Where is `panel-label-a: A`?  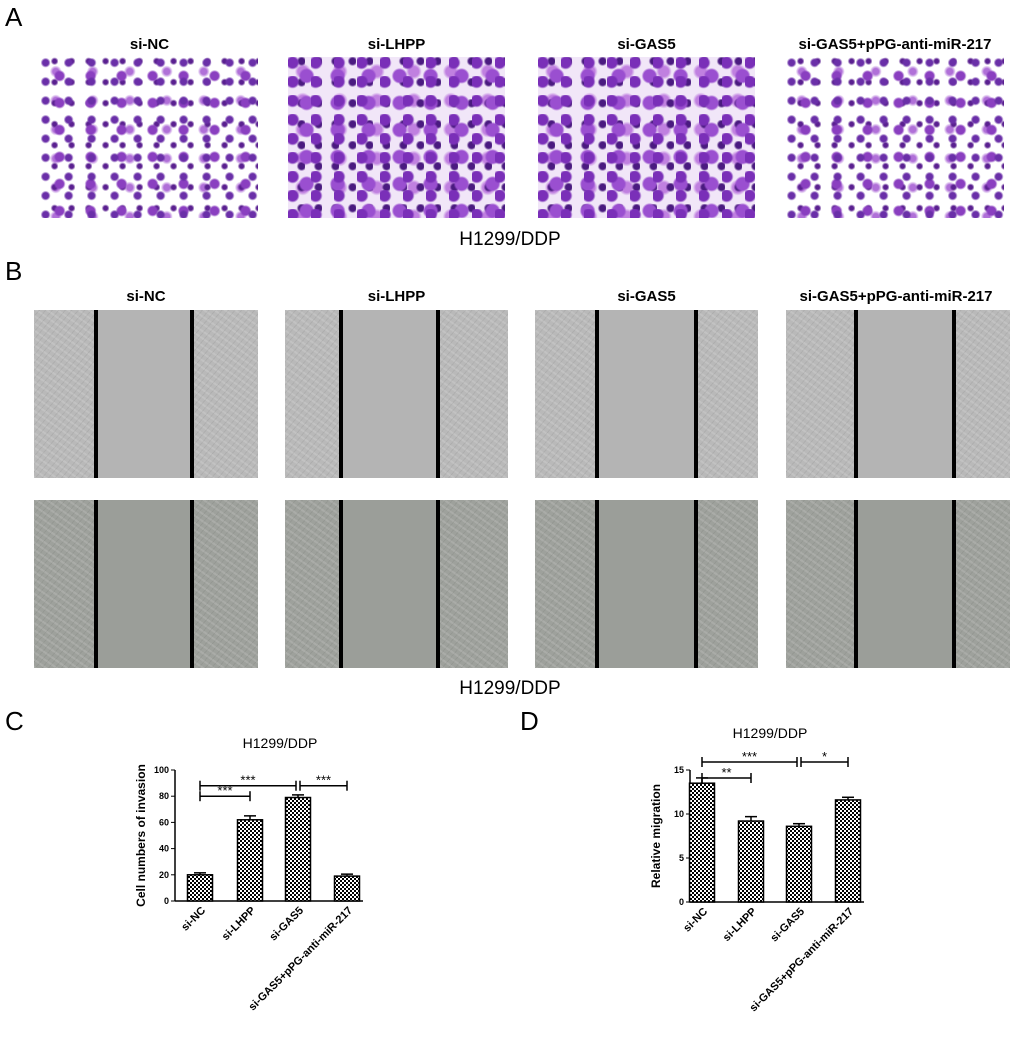
panel-label-a: A is located at coordinates (14, 17).